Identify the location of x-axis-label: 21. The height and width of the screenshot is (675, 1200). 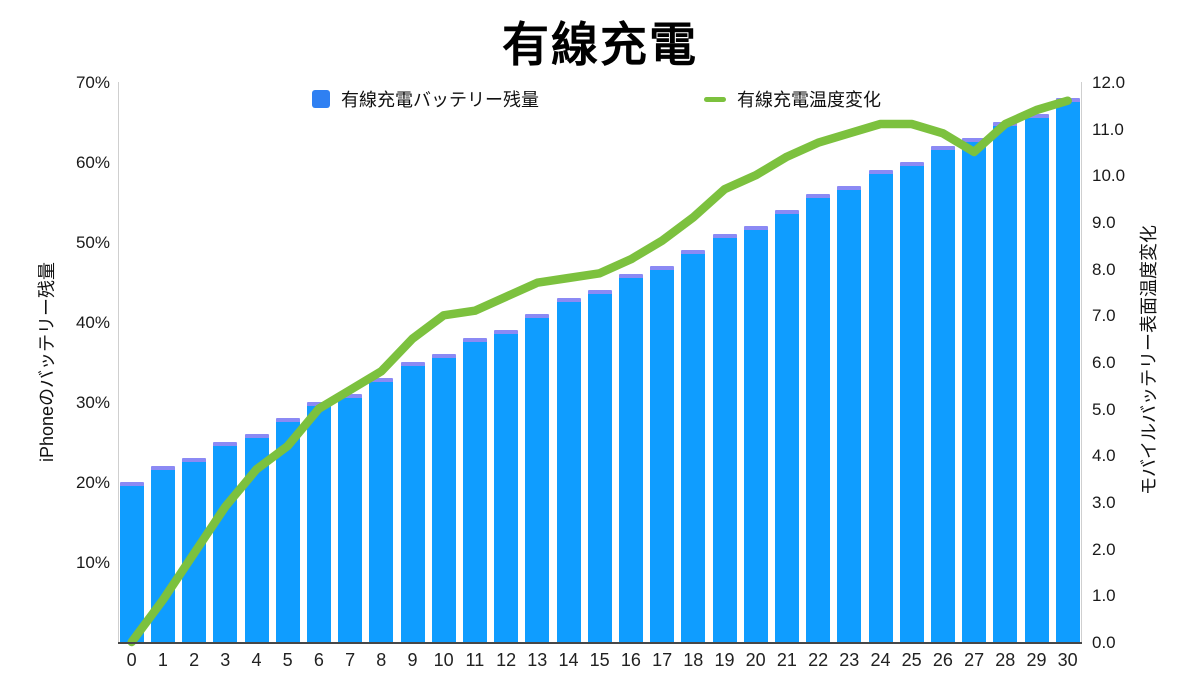
(786, 660).